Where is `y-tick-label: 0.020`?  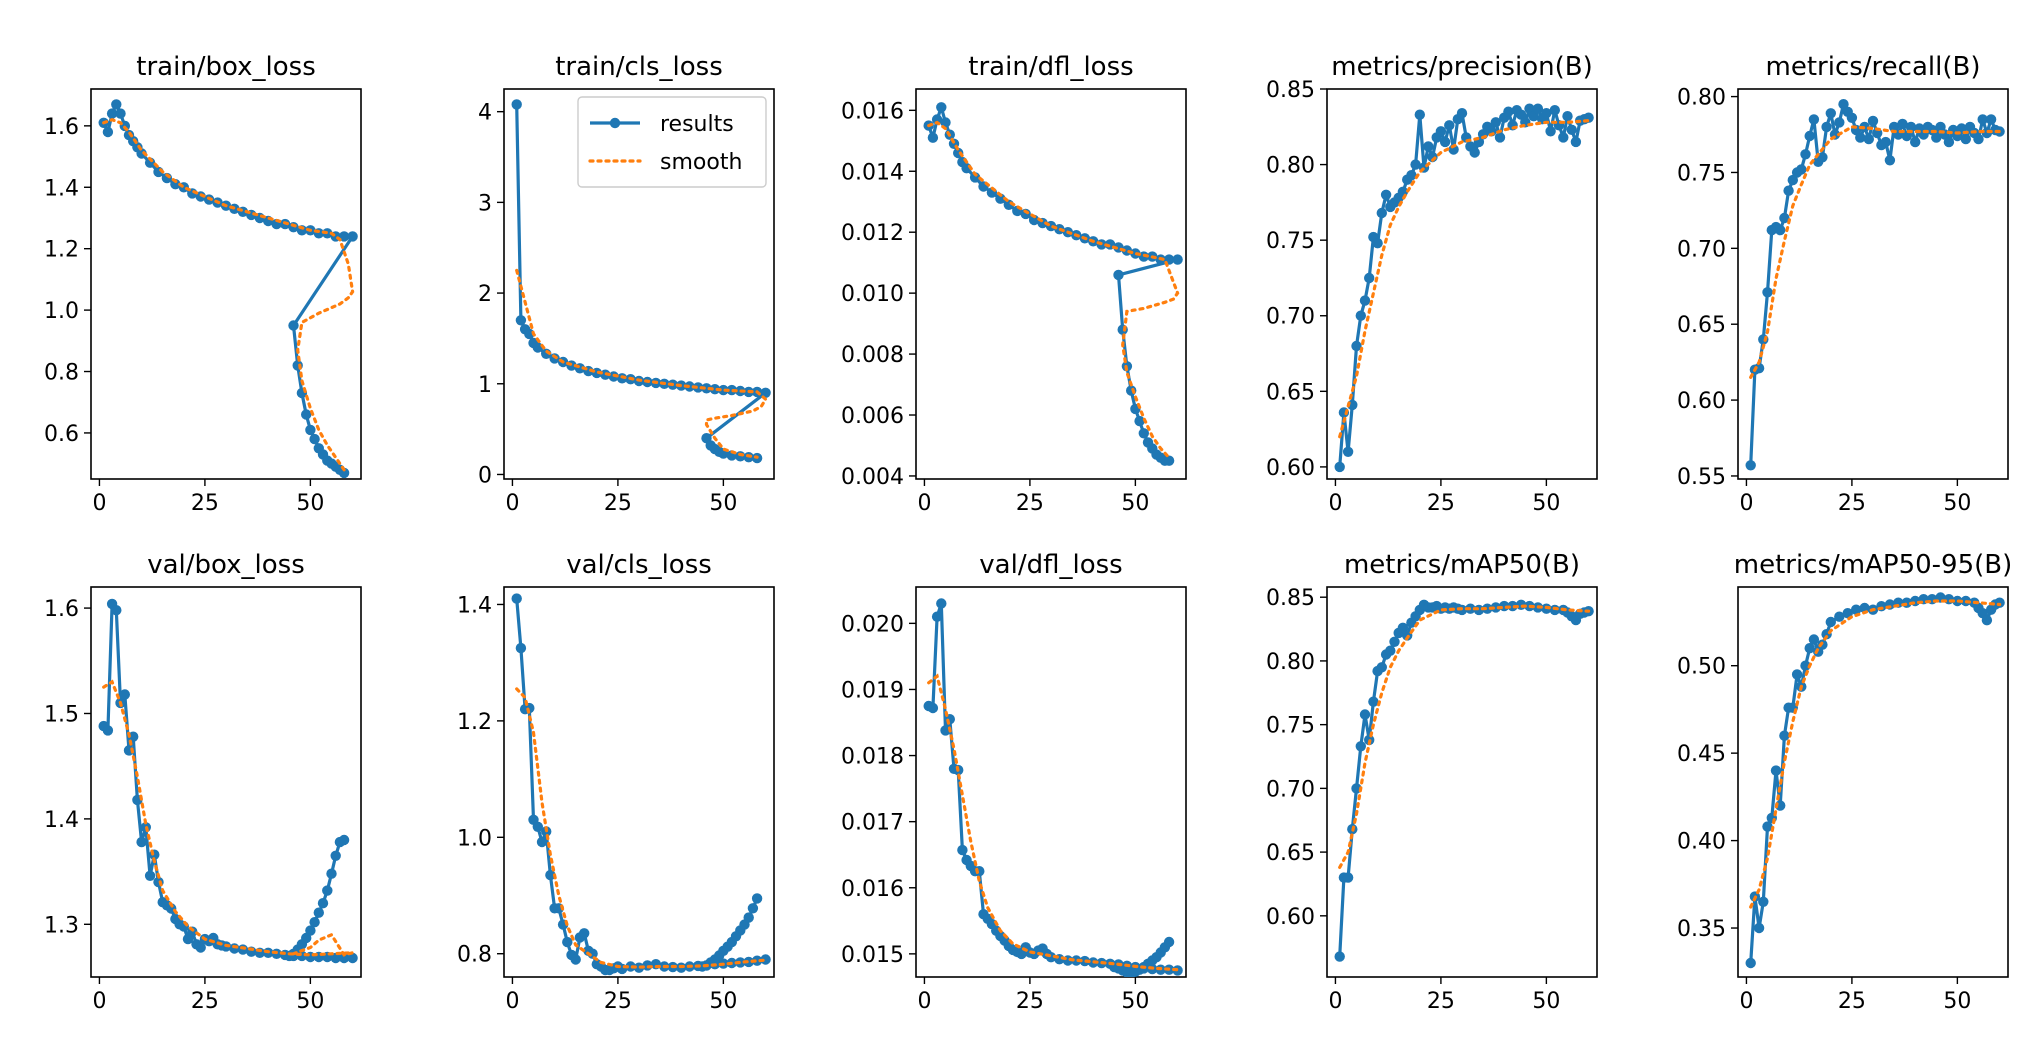
y-tick-label: 0.020 is located at coordinates (872, 624).